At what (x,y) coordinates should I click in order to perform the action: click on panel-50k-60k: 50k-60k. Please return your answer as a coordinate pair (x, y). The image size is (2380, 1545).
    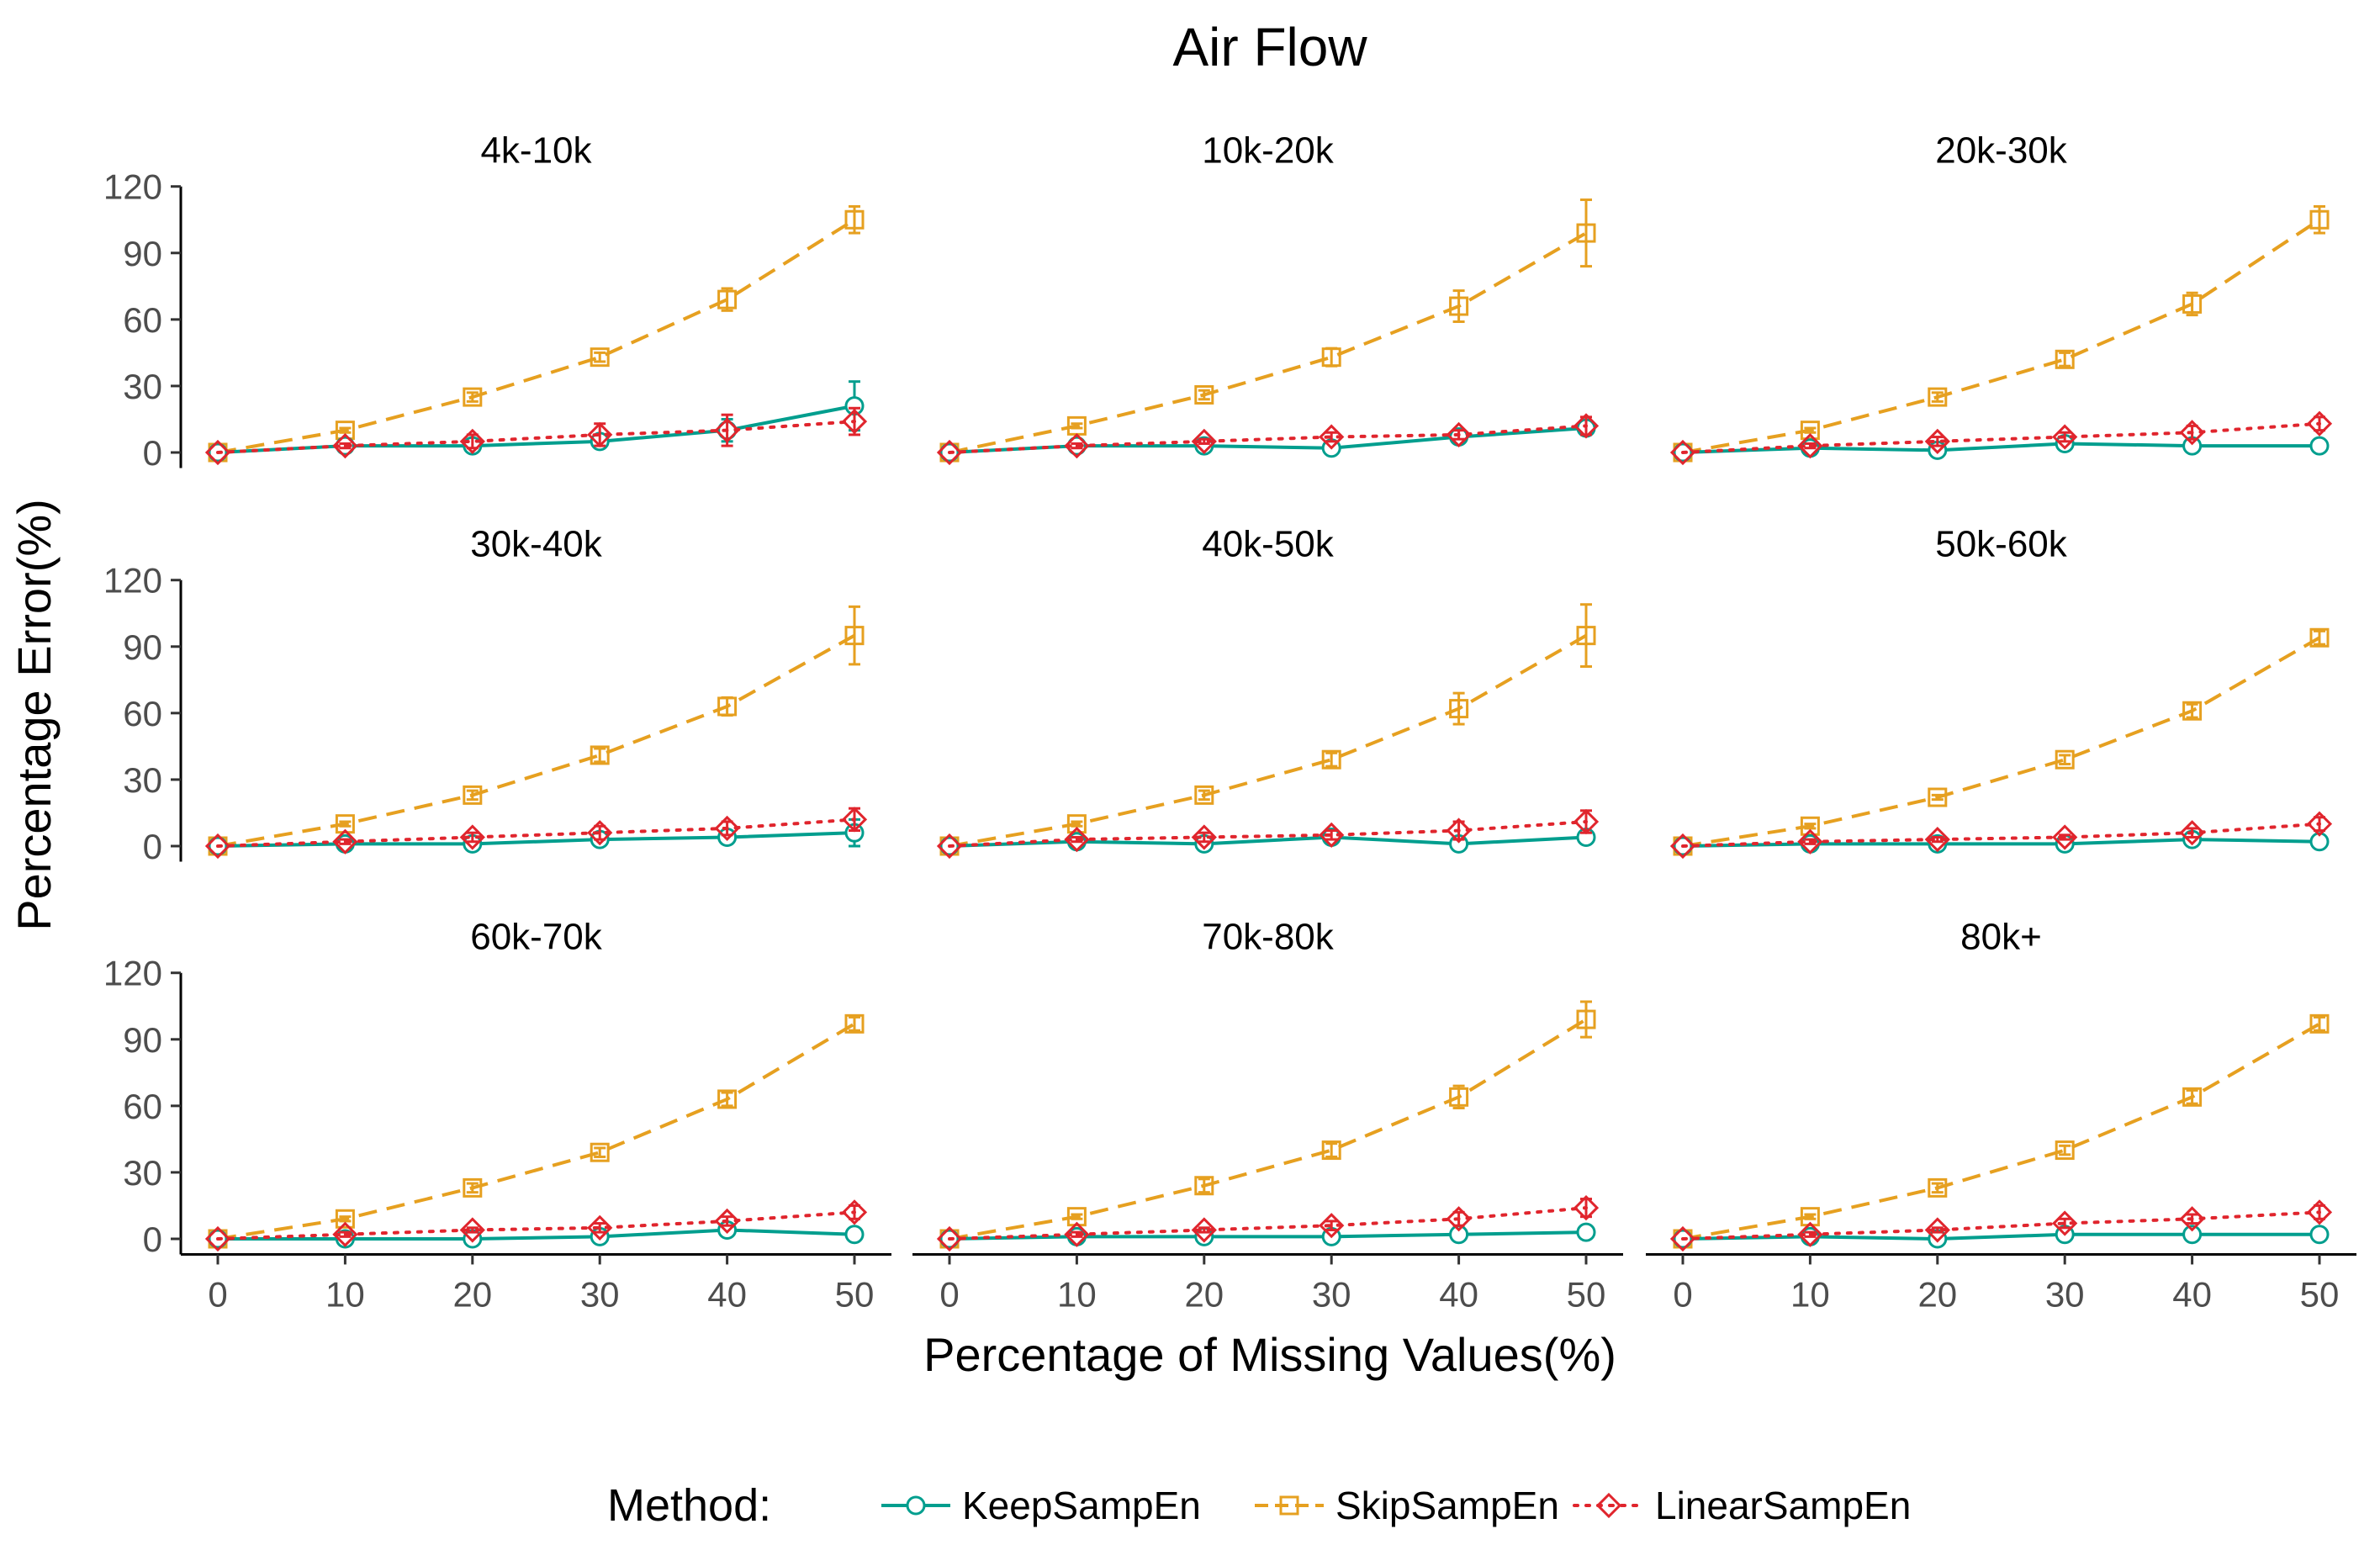
    Looking at the image, I should click on (2001, 692).